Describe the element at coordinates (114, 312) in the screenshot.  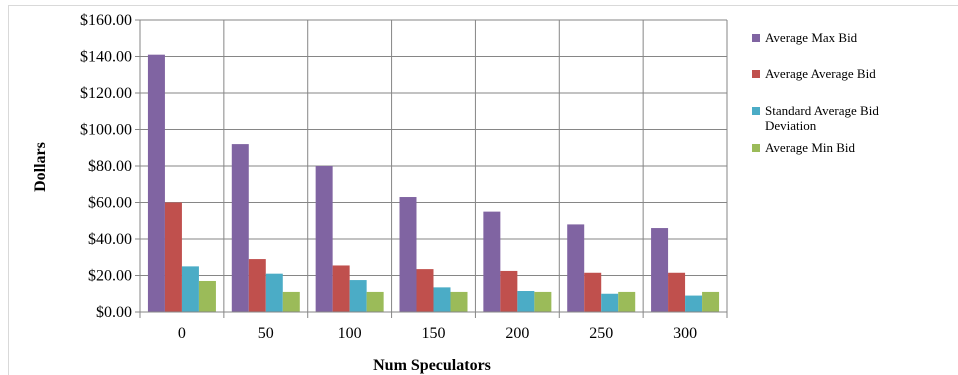
I see `y-tick-label: $0.00` at that location.